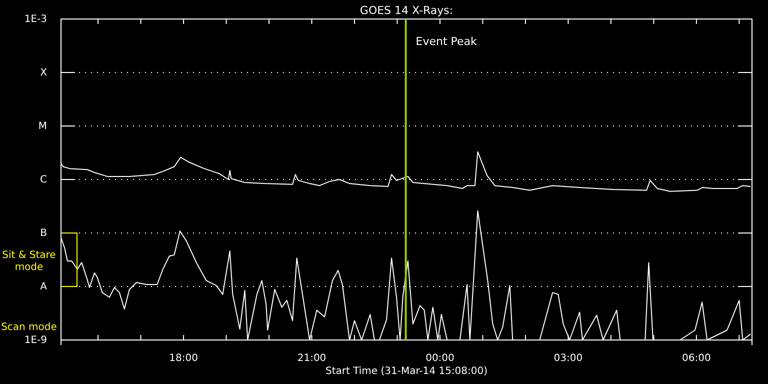 This screenshot has width=768, height=384. I want to click on ref-line-label: Event Peak, so click(447, 41).